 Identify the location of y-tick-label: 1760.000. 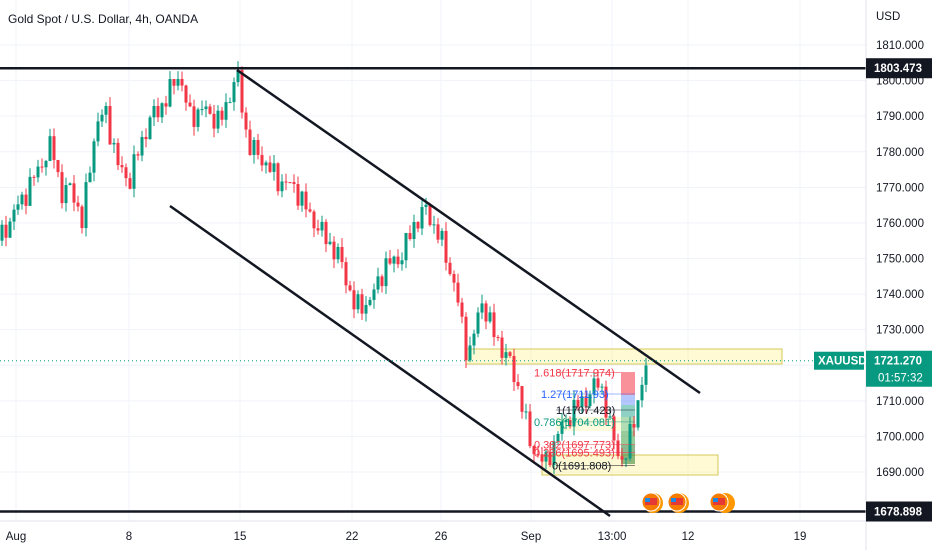
(900, 224).